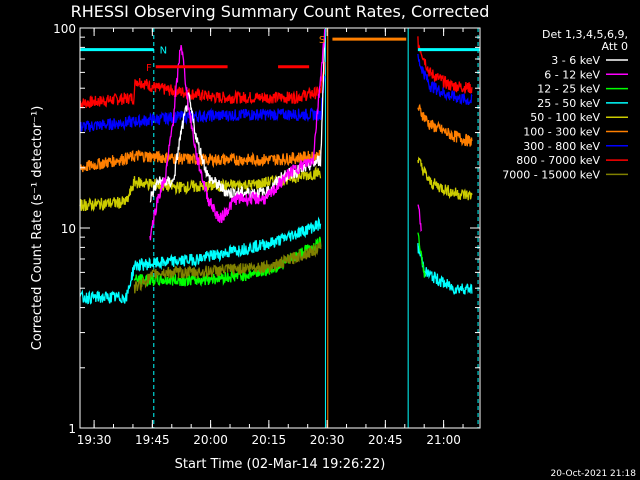  Describe the element at coordinates (561, 146) in the screenshot. I see `legend-label-6: 300 - 800 keV` at that location.